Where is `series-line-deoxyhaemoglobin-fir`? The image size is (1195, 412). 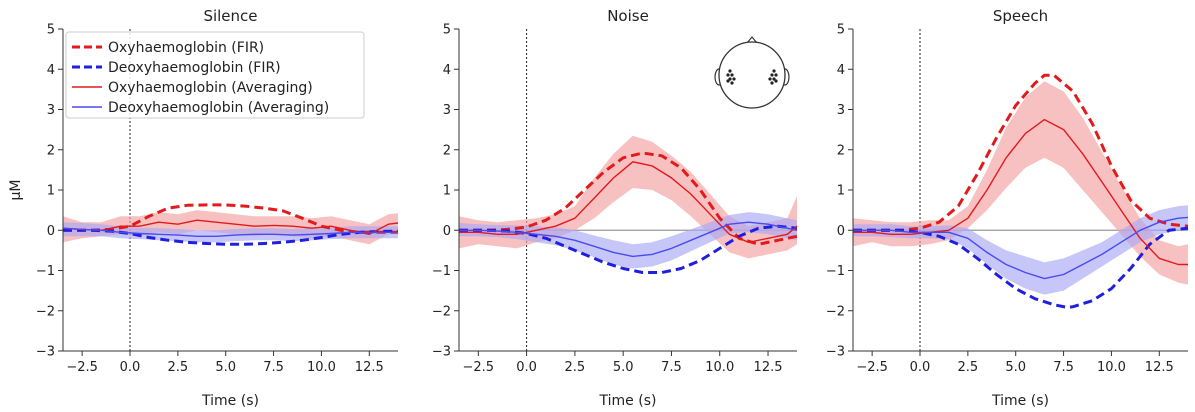
series-line-deoxyhaemoglobin-fir is located at coordinates (1021, 267).